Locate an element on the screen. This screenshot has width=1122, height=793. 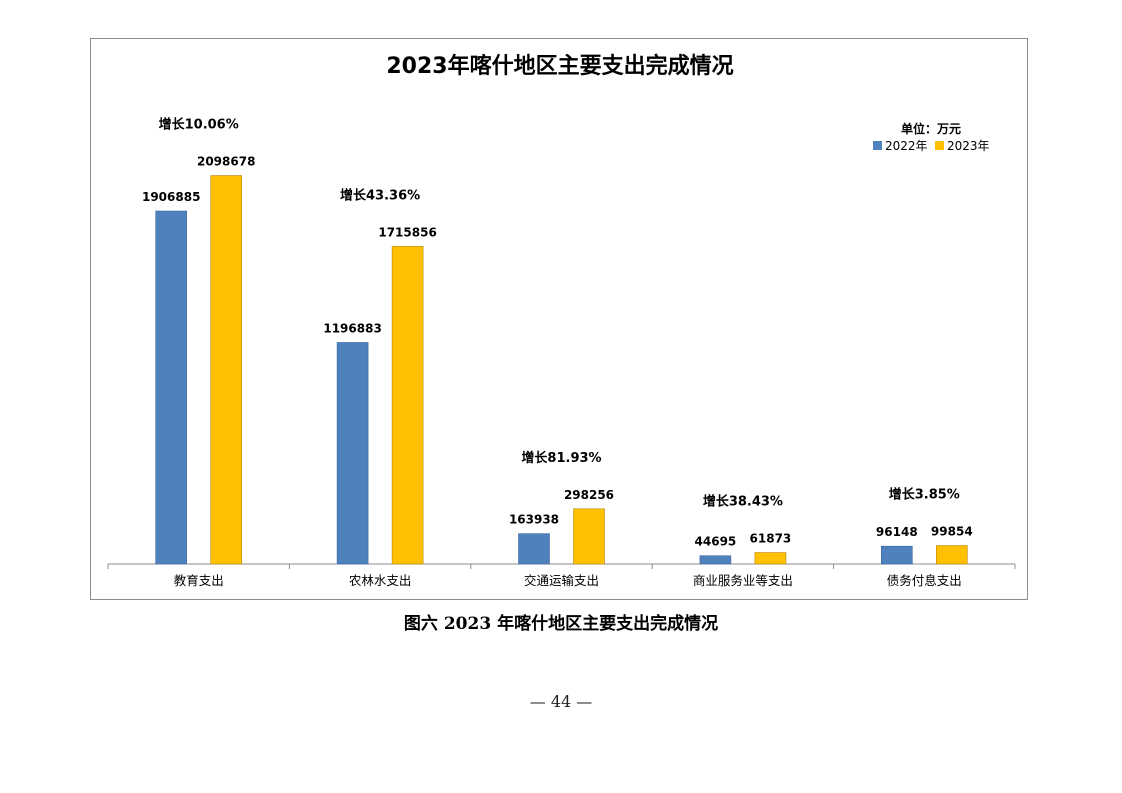
growth-label: 增长81.93% is located at coordinates (561, 458).